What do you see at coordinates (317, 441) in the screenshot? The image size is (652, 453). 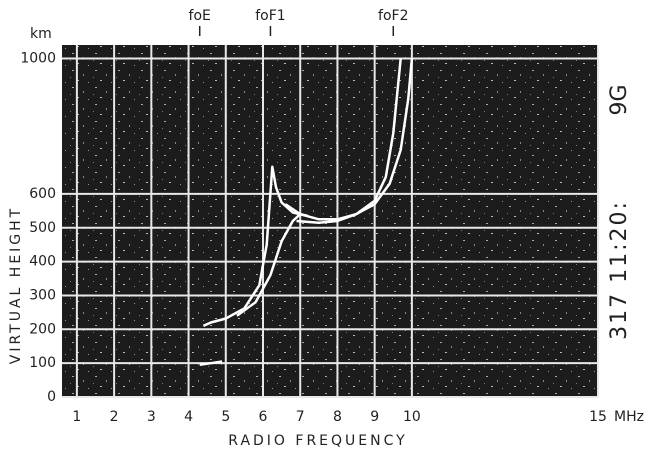 I see `x-axis-title: RADIO FREQUENCY` at bounding box center [317, 441].